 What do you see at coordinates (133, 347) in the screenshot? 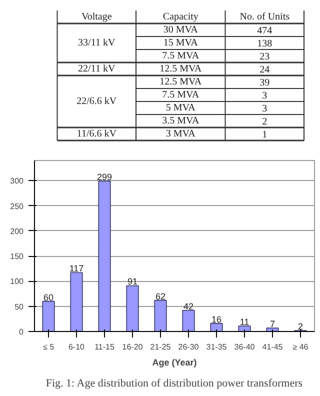
I see `x-tick-label: 16-20` at bounding box center [133, 347].